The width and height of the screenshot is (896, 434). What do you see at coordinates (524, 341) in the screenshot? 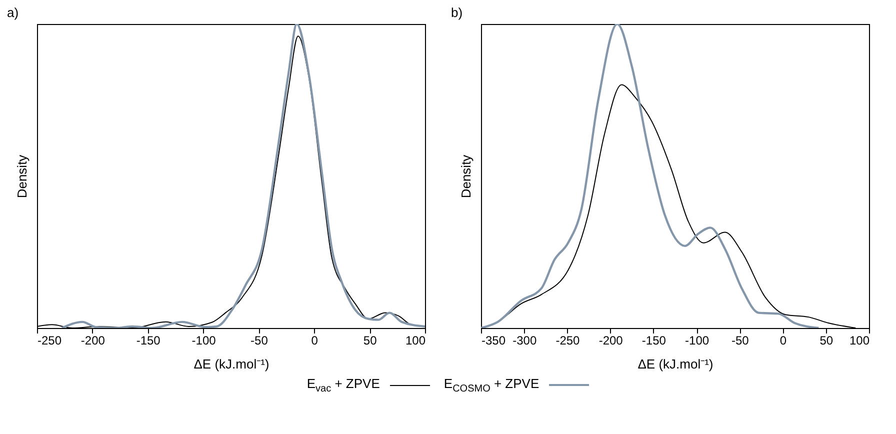
I see `x-tick-label: -300` at bounding box center [524, 341].